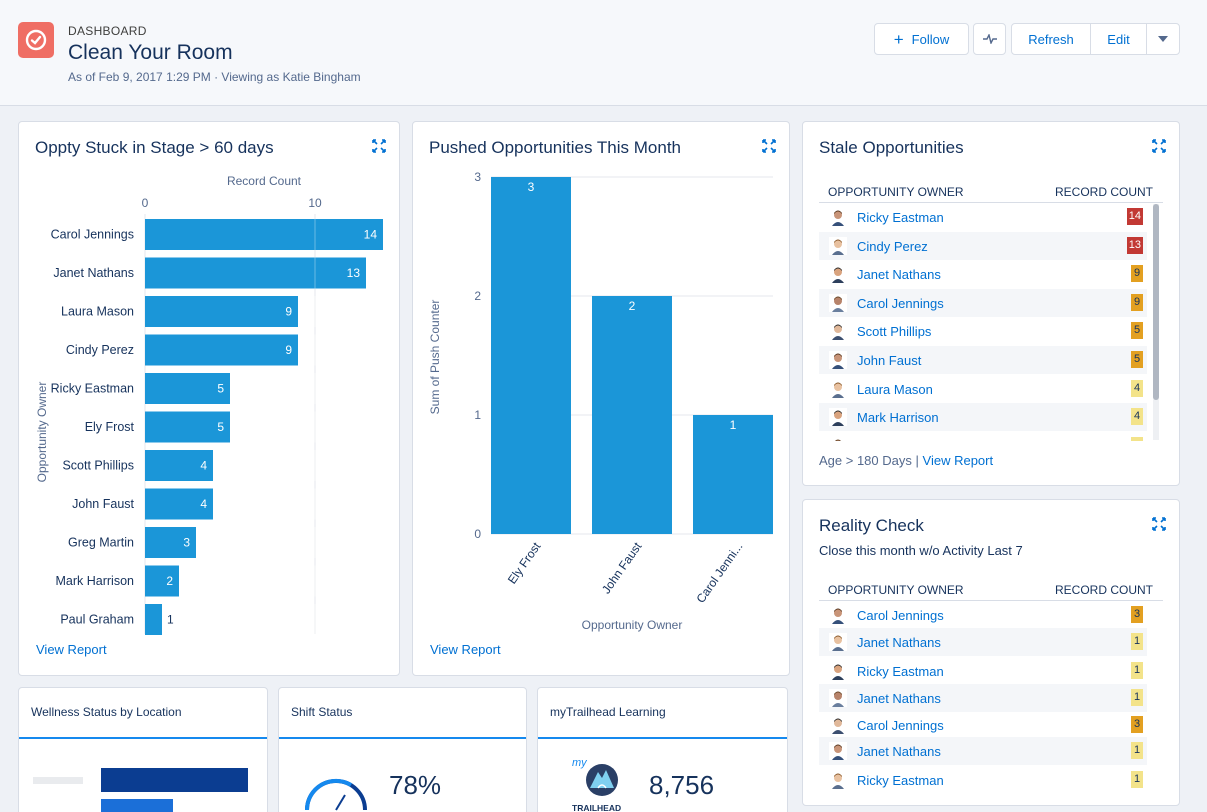 This screenshot has width=1207, height=812. What do you see at coordinates (322, 712) in the screenshot?
I see `card-title: Shift Status` at bounding box center [322, 712].